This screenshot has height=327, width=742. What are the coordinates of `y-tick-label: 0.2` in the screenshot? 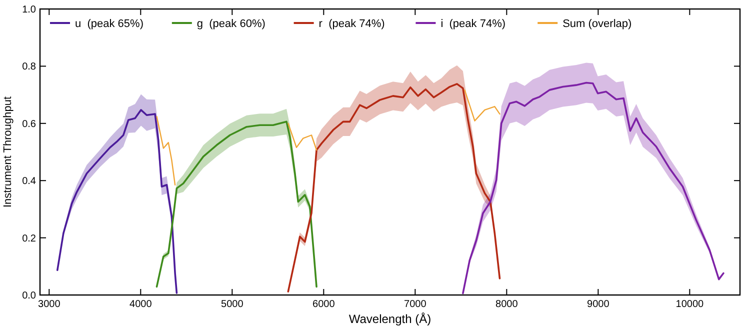 It's located at (29, 238).